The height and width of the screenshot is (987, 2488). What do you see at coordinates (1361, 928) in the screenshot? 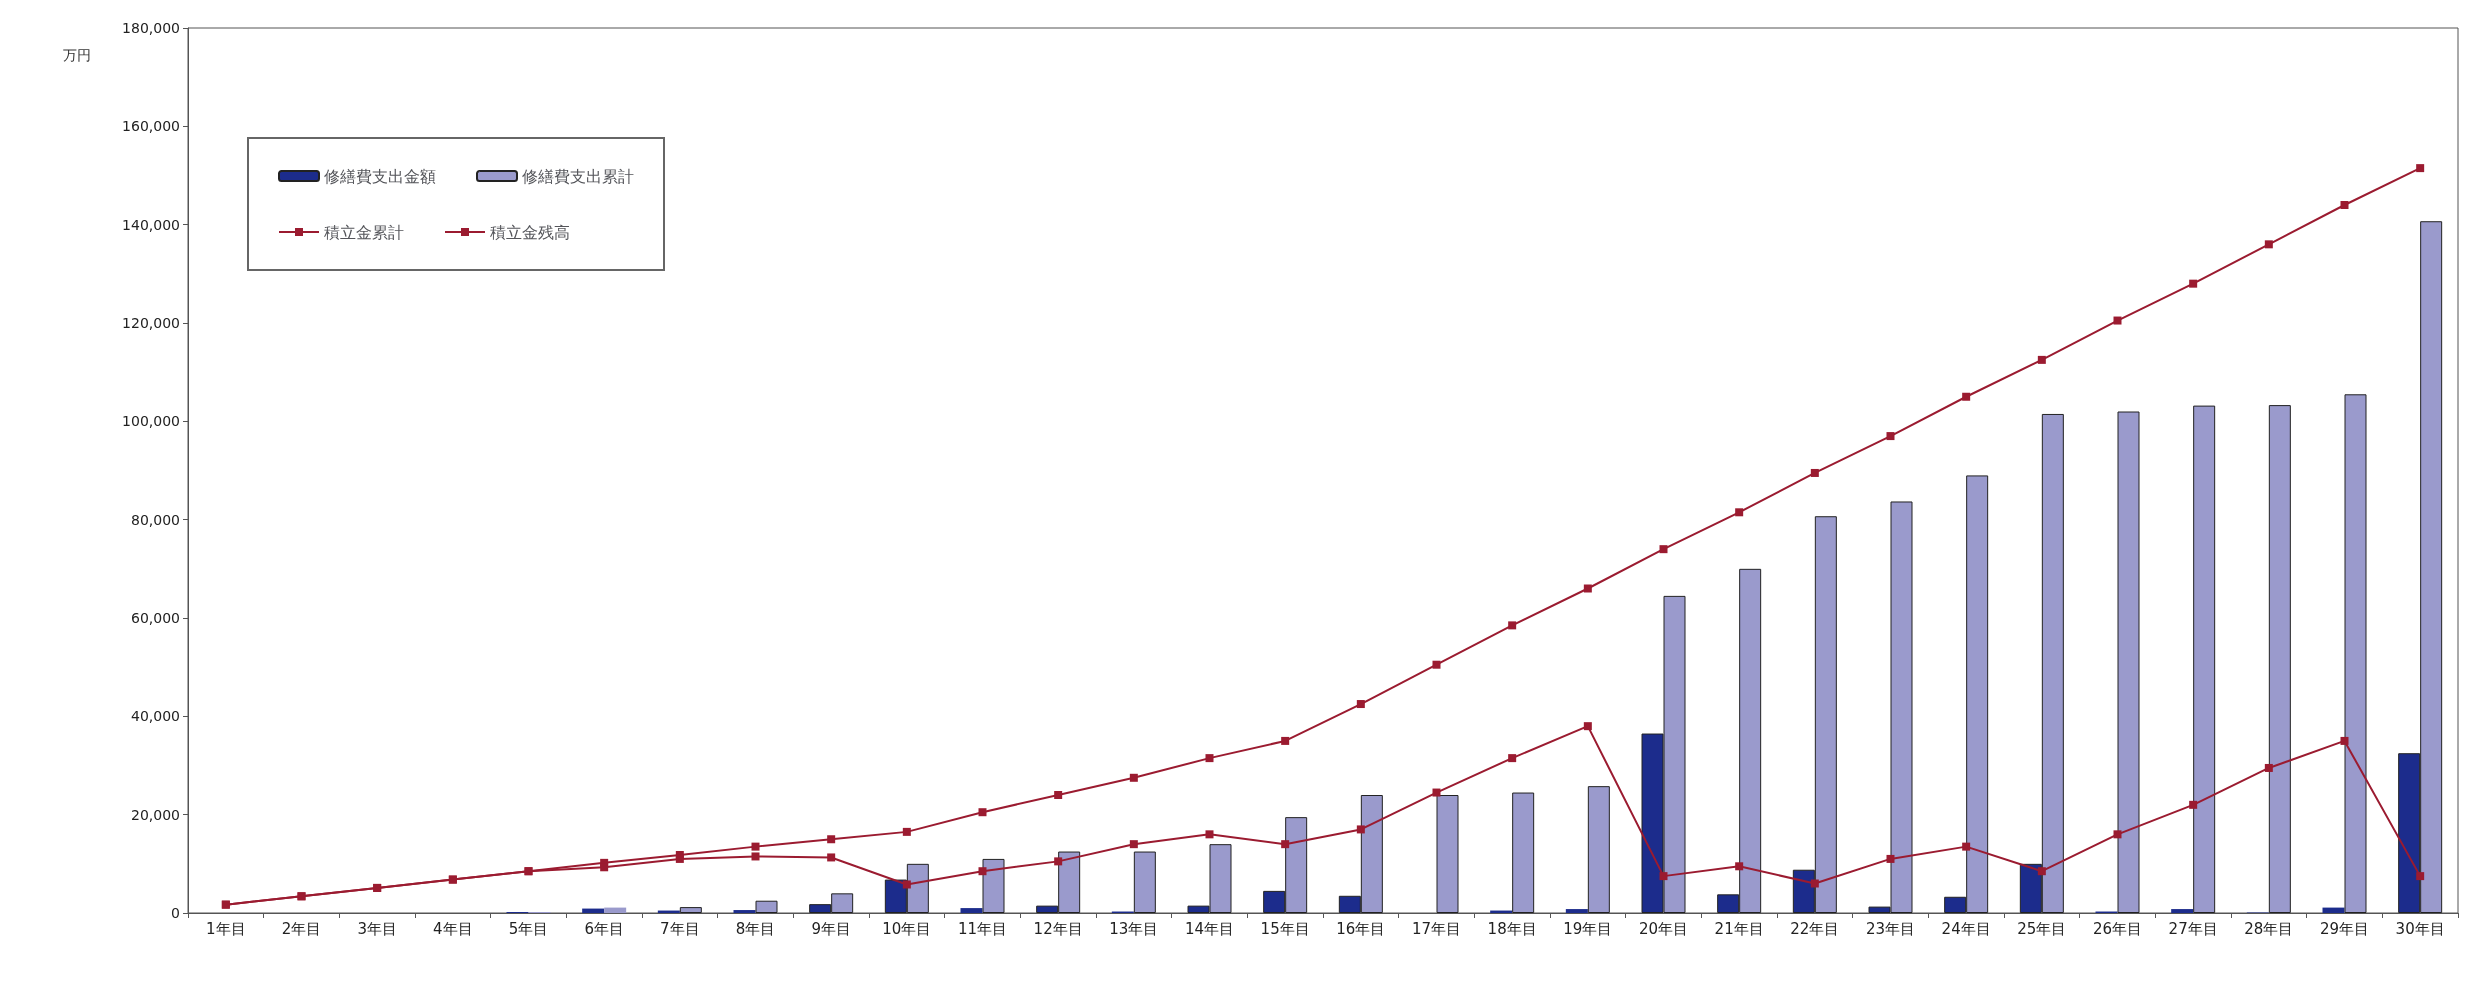
I see `x-tick-label: 16年目` at bounding box center [1361, 928].